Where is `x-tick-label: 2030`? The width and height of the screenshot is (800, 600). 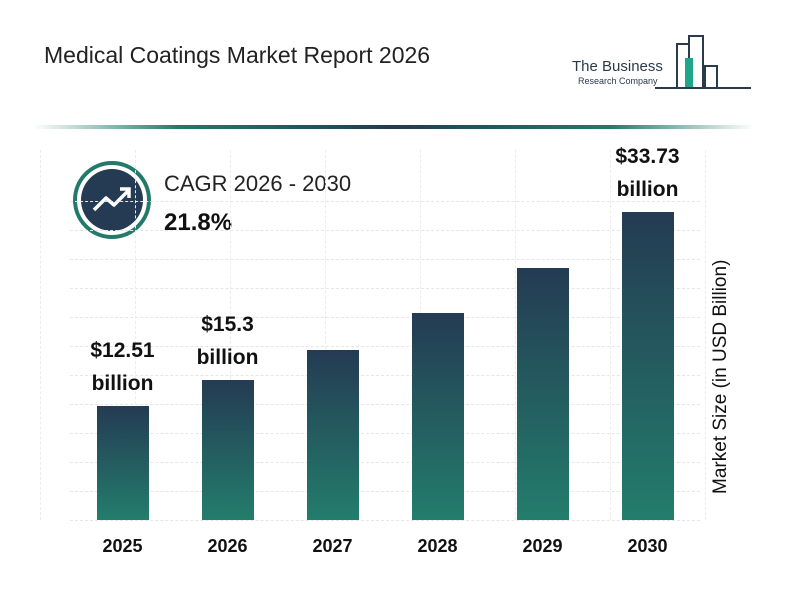
x-tick-label: 2030 is located at coordinates (647, 546).